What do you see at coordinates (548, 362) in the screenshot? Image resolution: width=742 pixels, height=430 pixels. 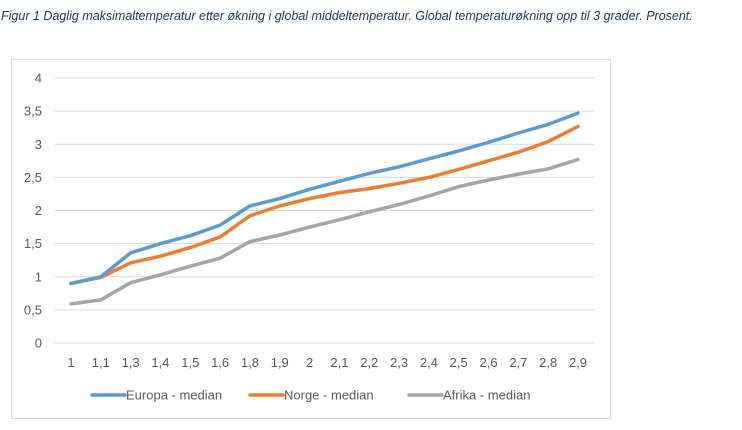 I see `x-tick-label: 2,8` at bounding box center [548, 362].